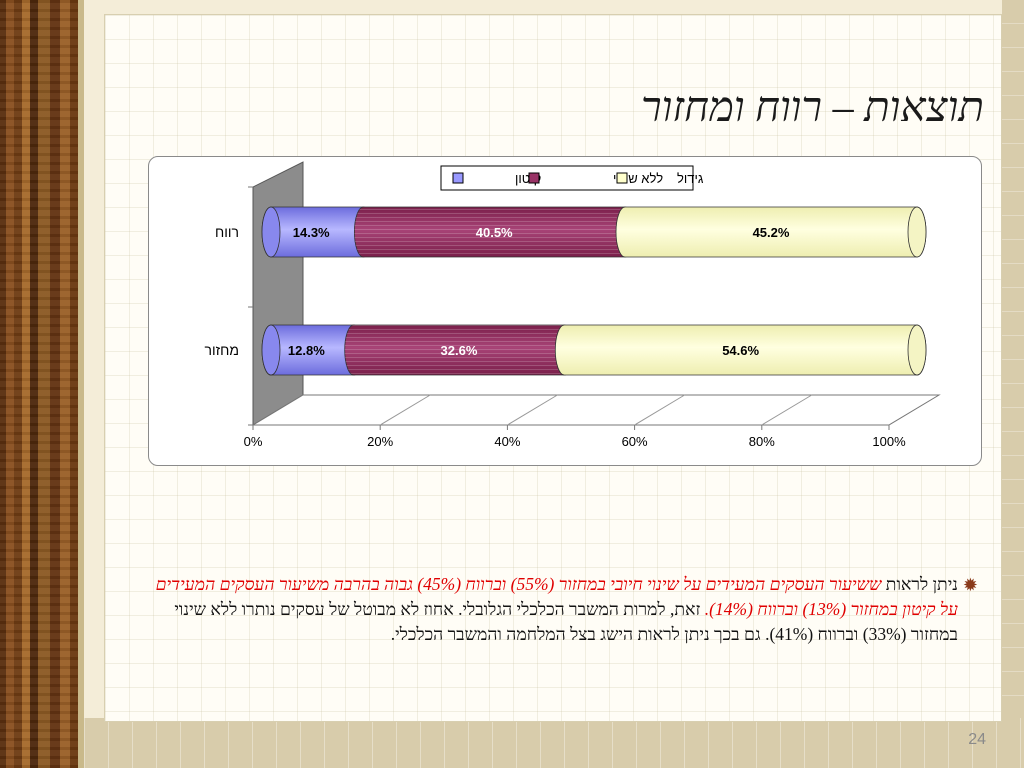 This screenshot has height=768, width=1024. What do you see at coordinates (311, 232) in the screenshot?
I see `bar-data-label: 14.3%` at bounding box center [311, 232].